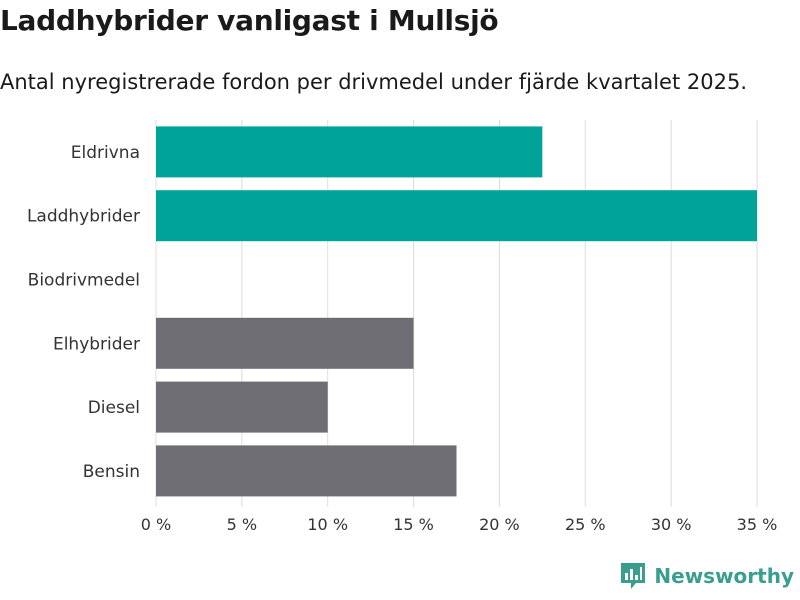  Describe the element at coordinates (105, 153) in the screenshot. I see `category-label: Eldrivna` at that location.